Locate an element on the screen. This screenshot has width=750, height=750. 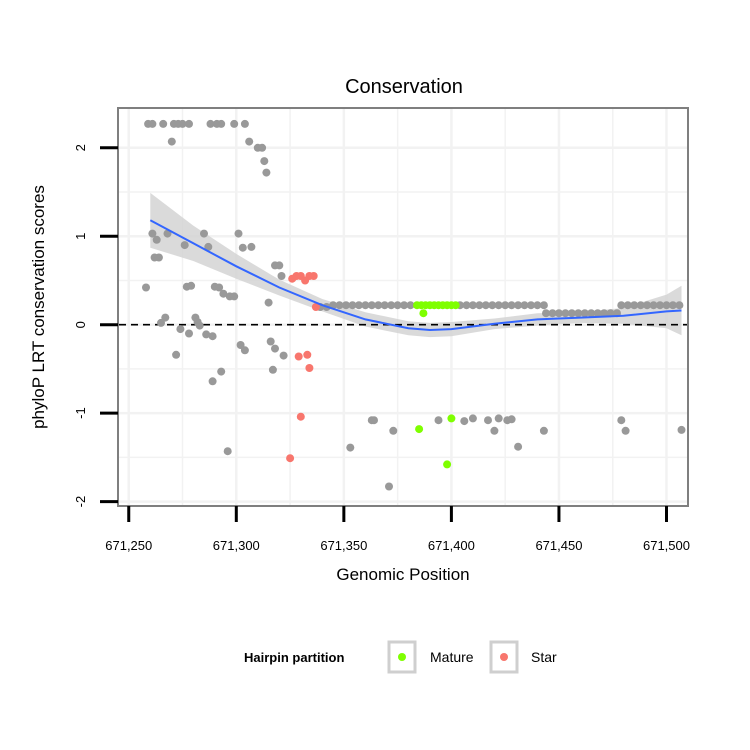
x-tick-label: 671,250 is located at coordinates (128, 545).